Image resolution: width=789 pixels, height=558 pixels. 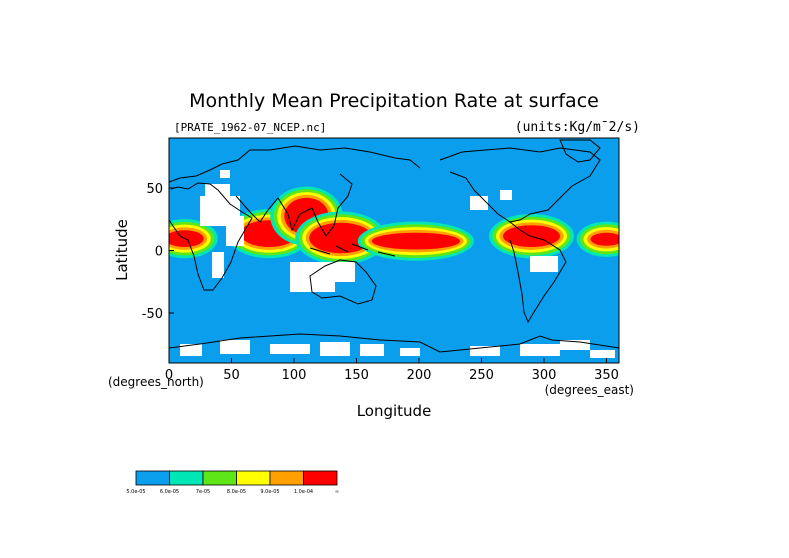 I want to click on y-axis-ticks: -50 0 50, so click(x=158, y=252).